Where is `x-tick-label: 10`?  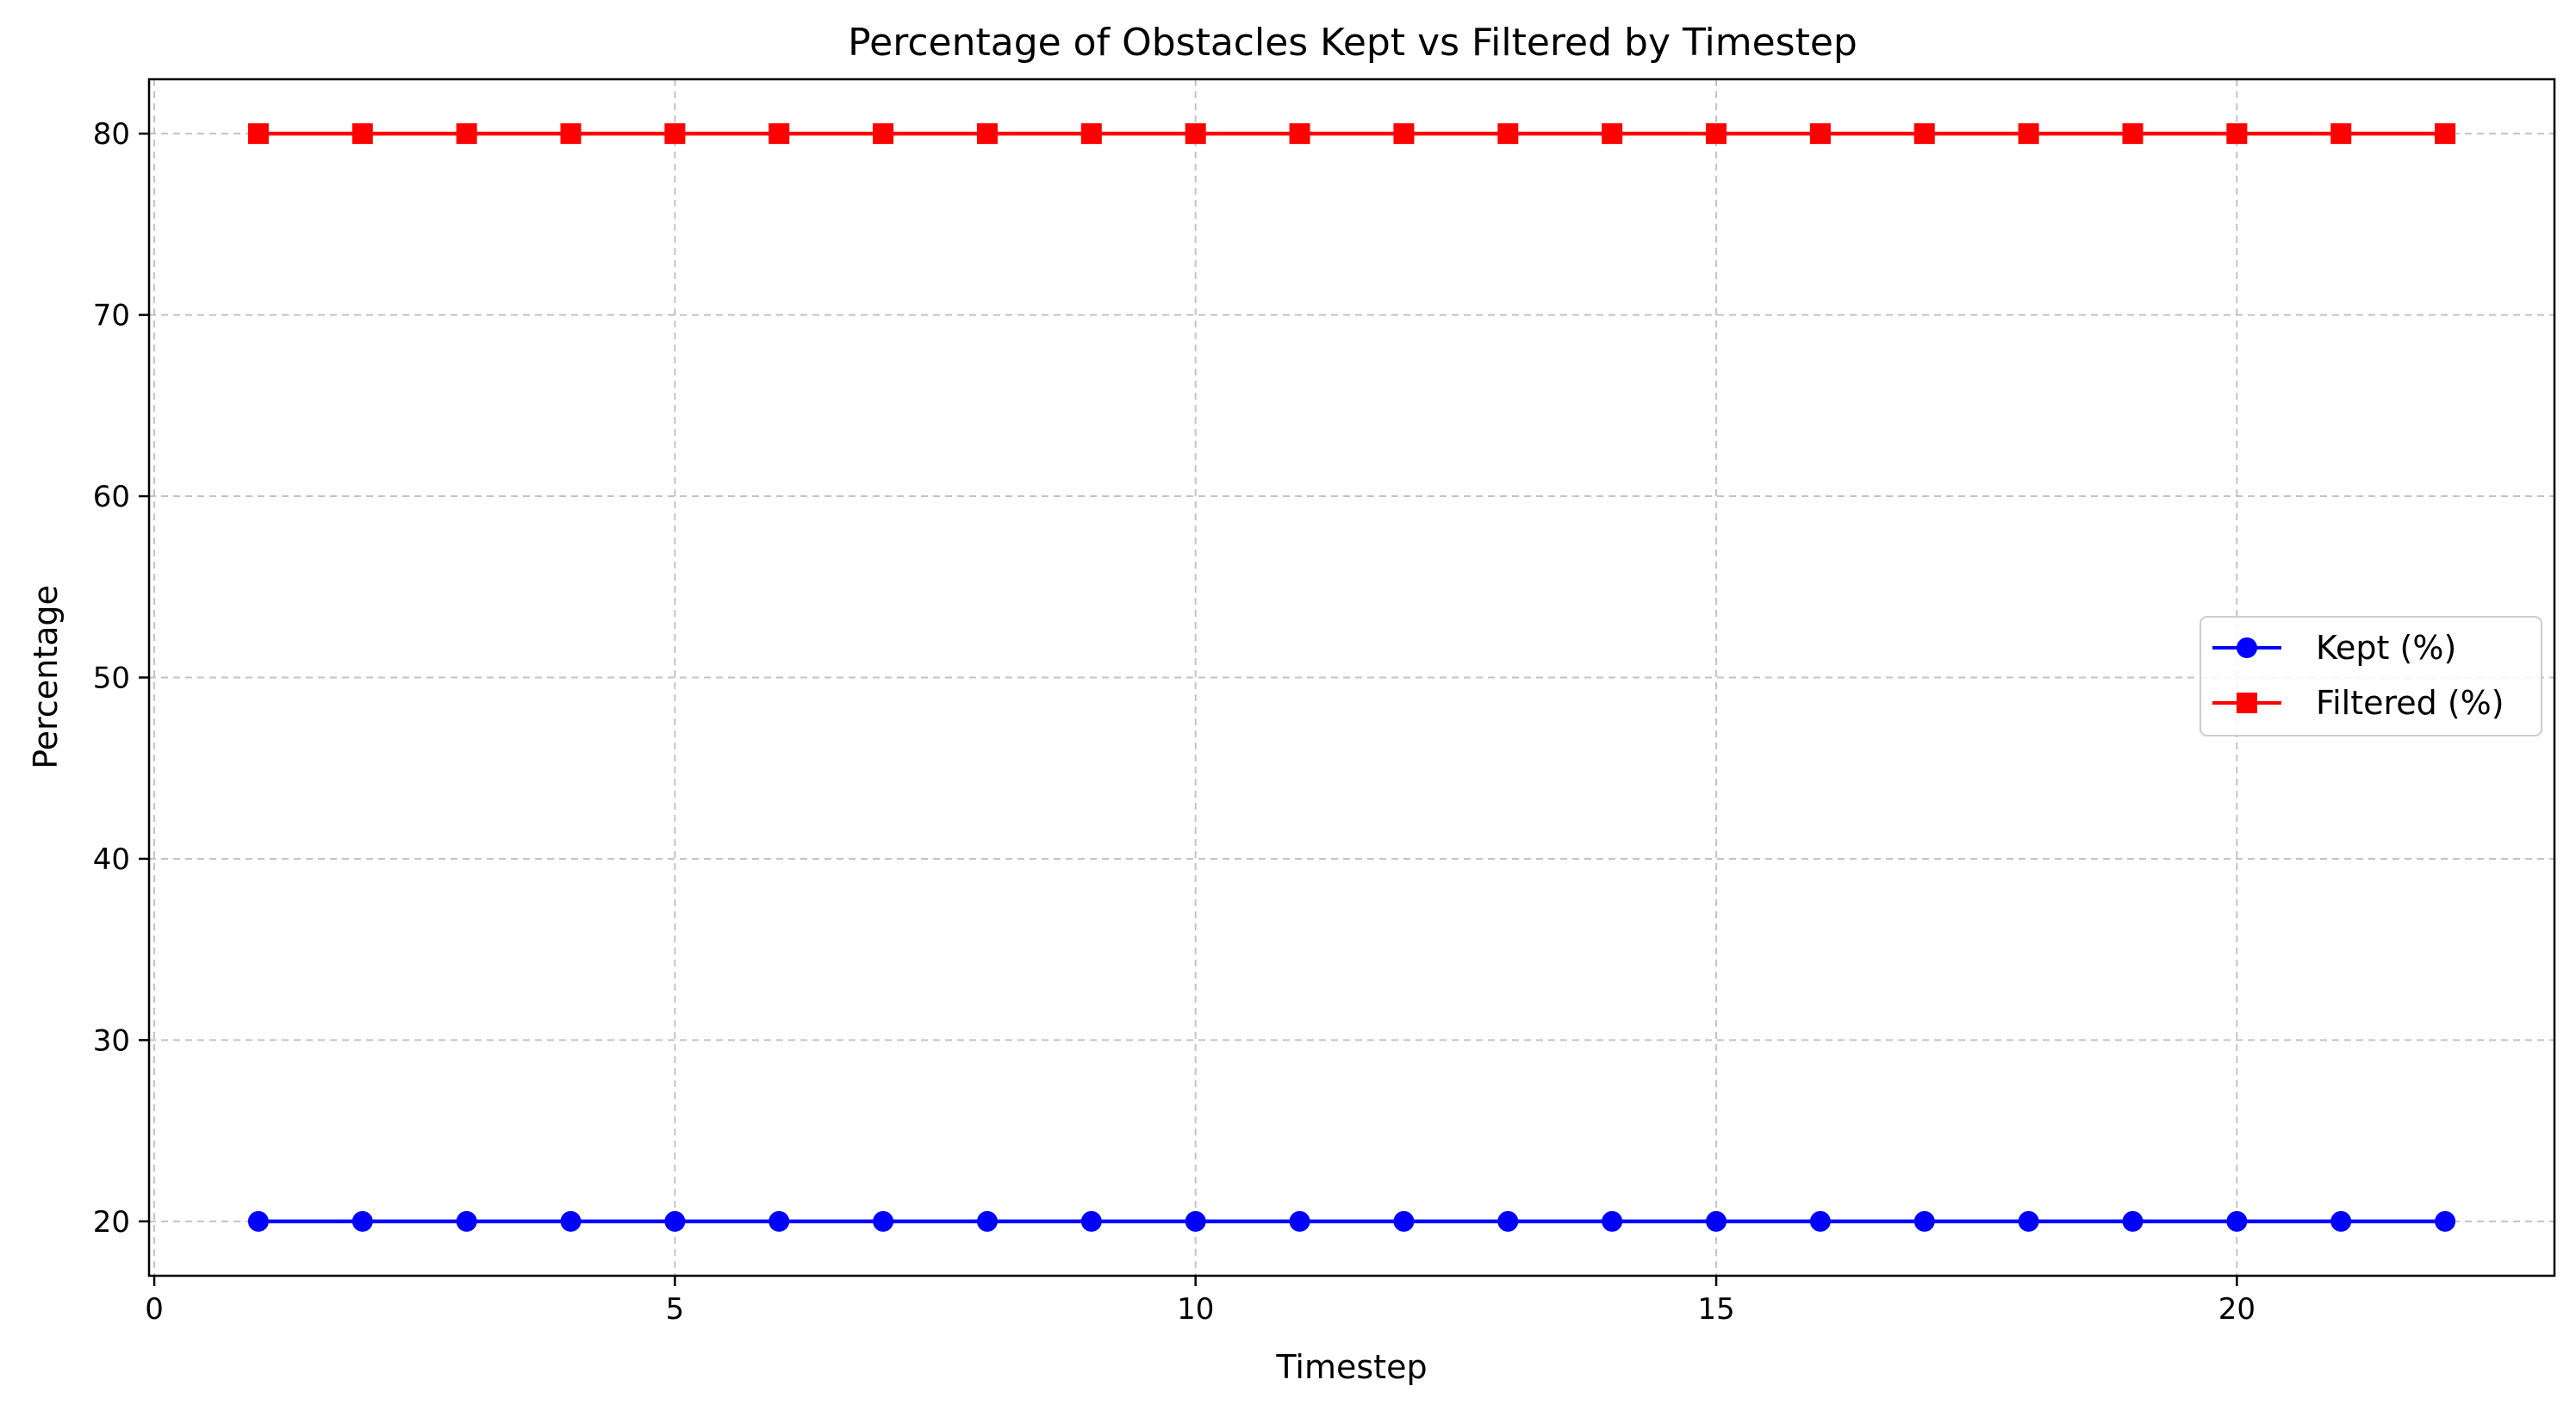
x-tick-label: 10 is located at coordinates (1196, 1309).